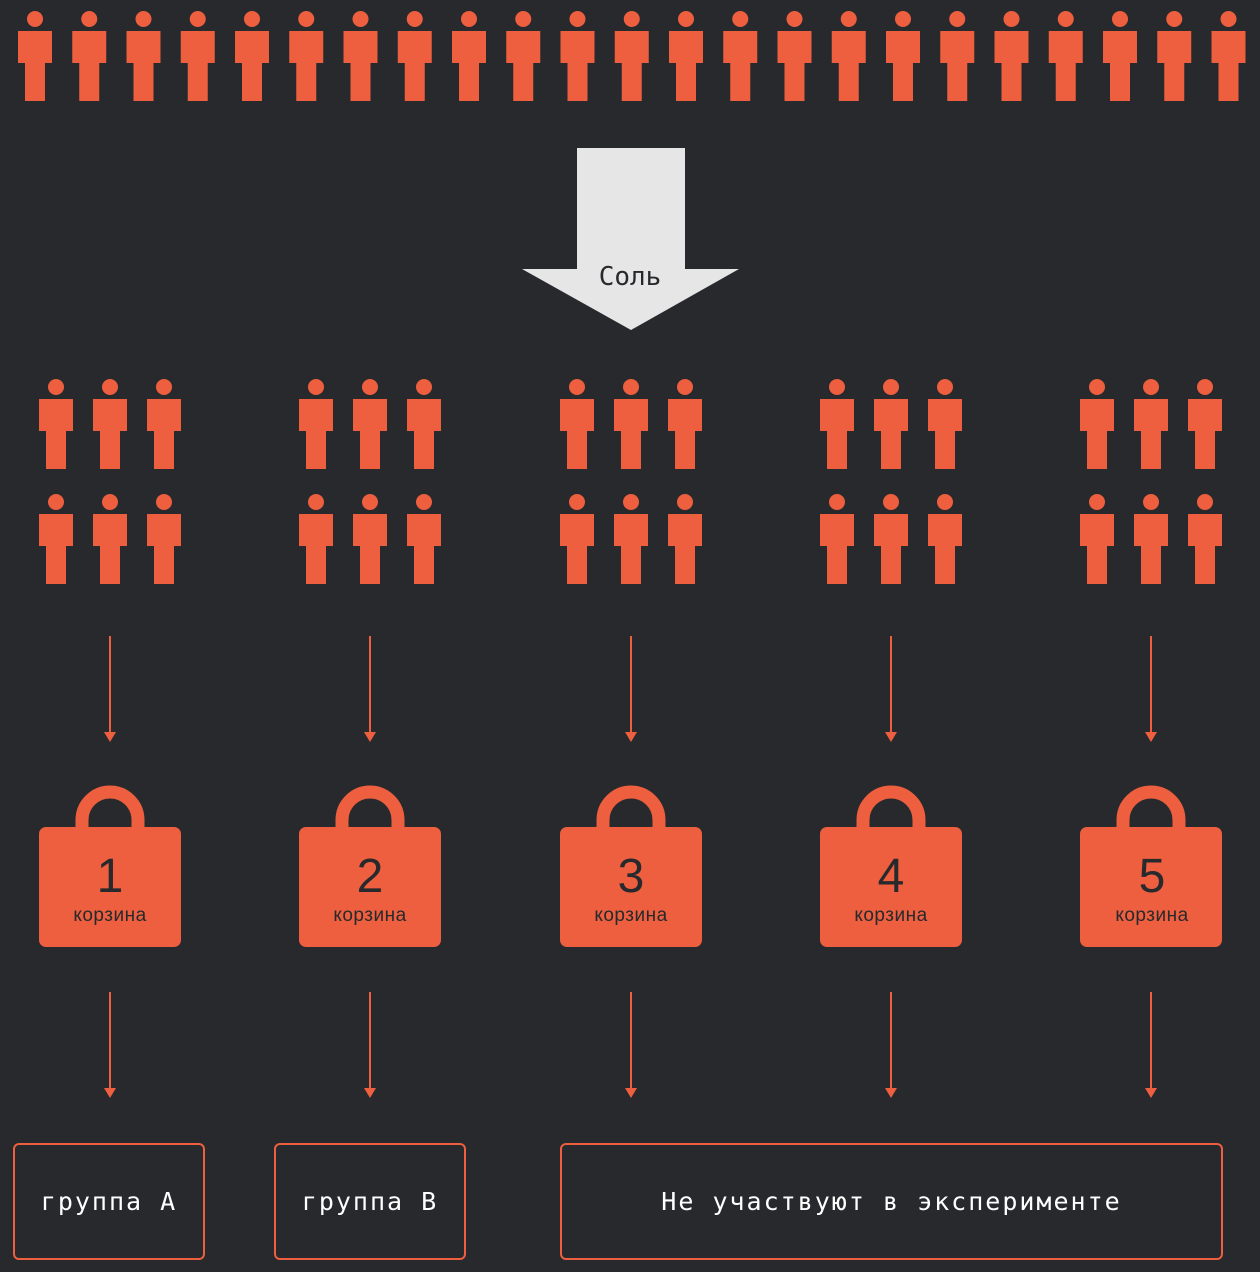 The height and width of the screenshot is (1272, 1260). Describe the element at coordinates (630, 277) in the screenshot. I see `salt-label: Соль` at that location.